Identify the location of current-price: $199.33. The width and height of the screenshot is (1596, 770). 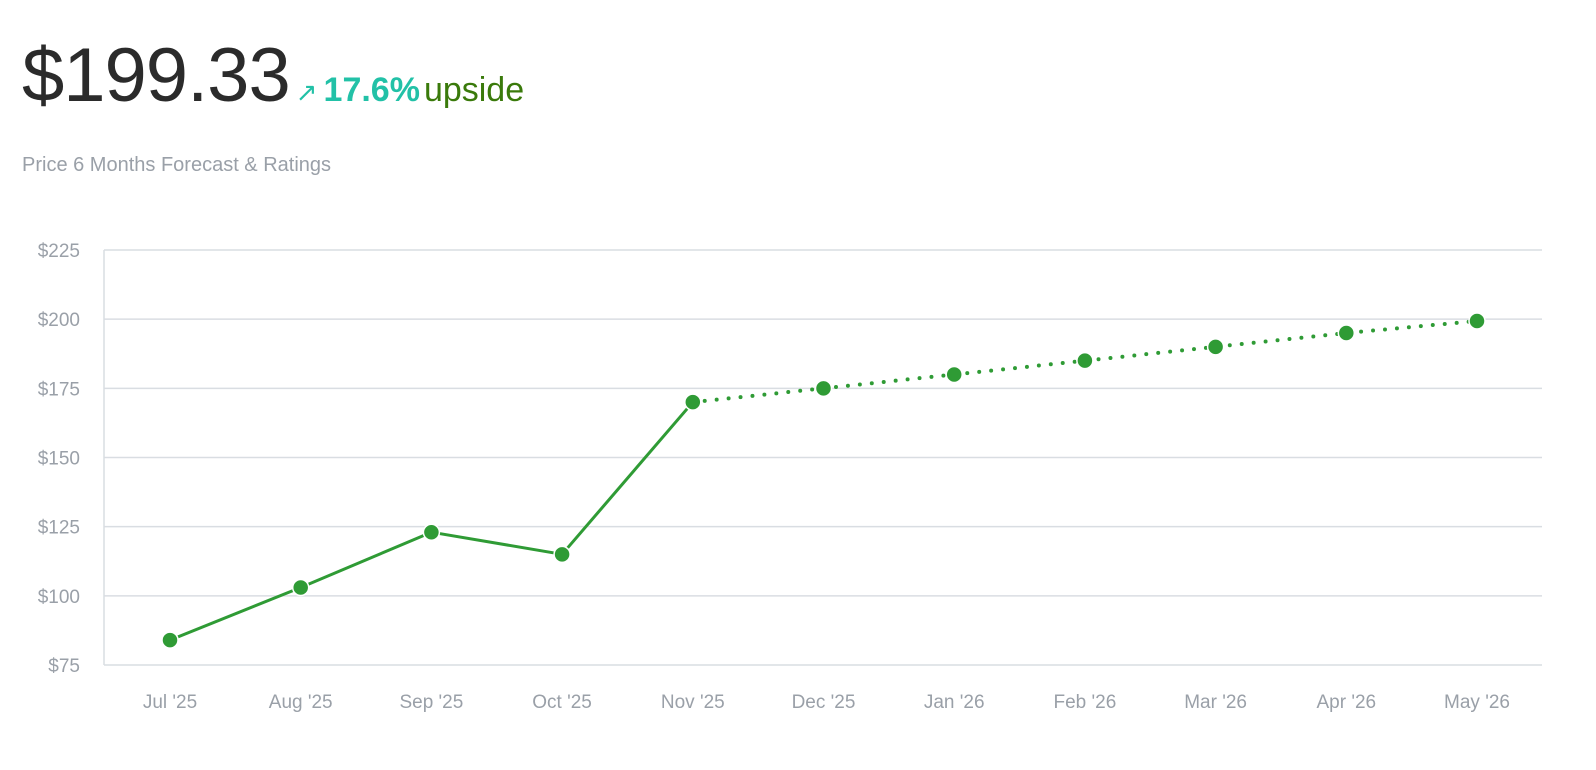
(156, 75).